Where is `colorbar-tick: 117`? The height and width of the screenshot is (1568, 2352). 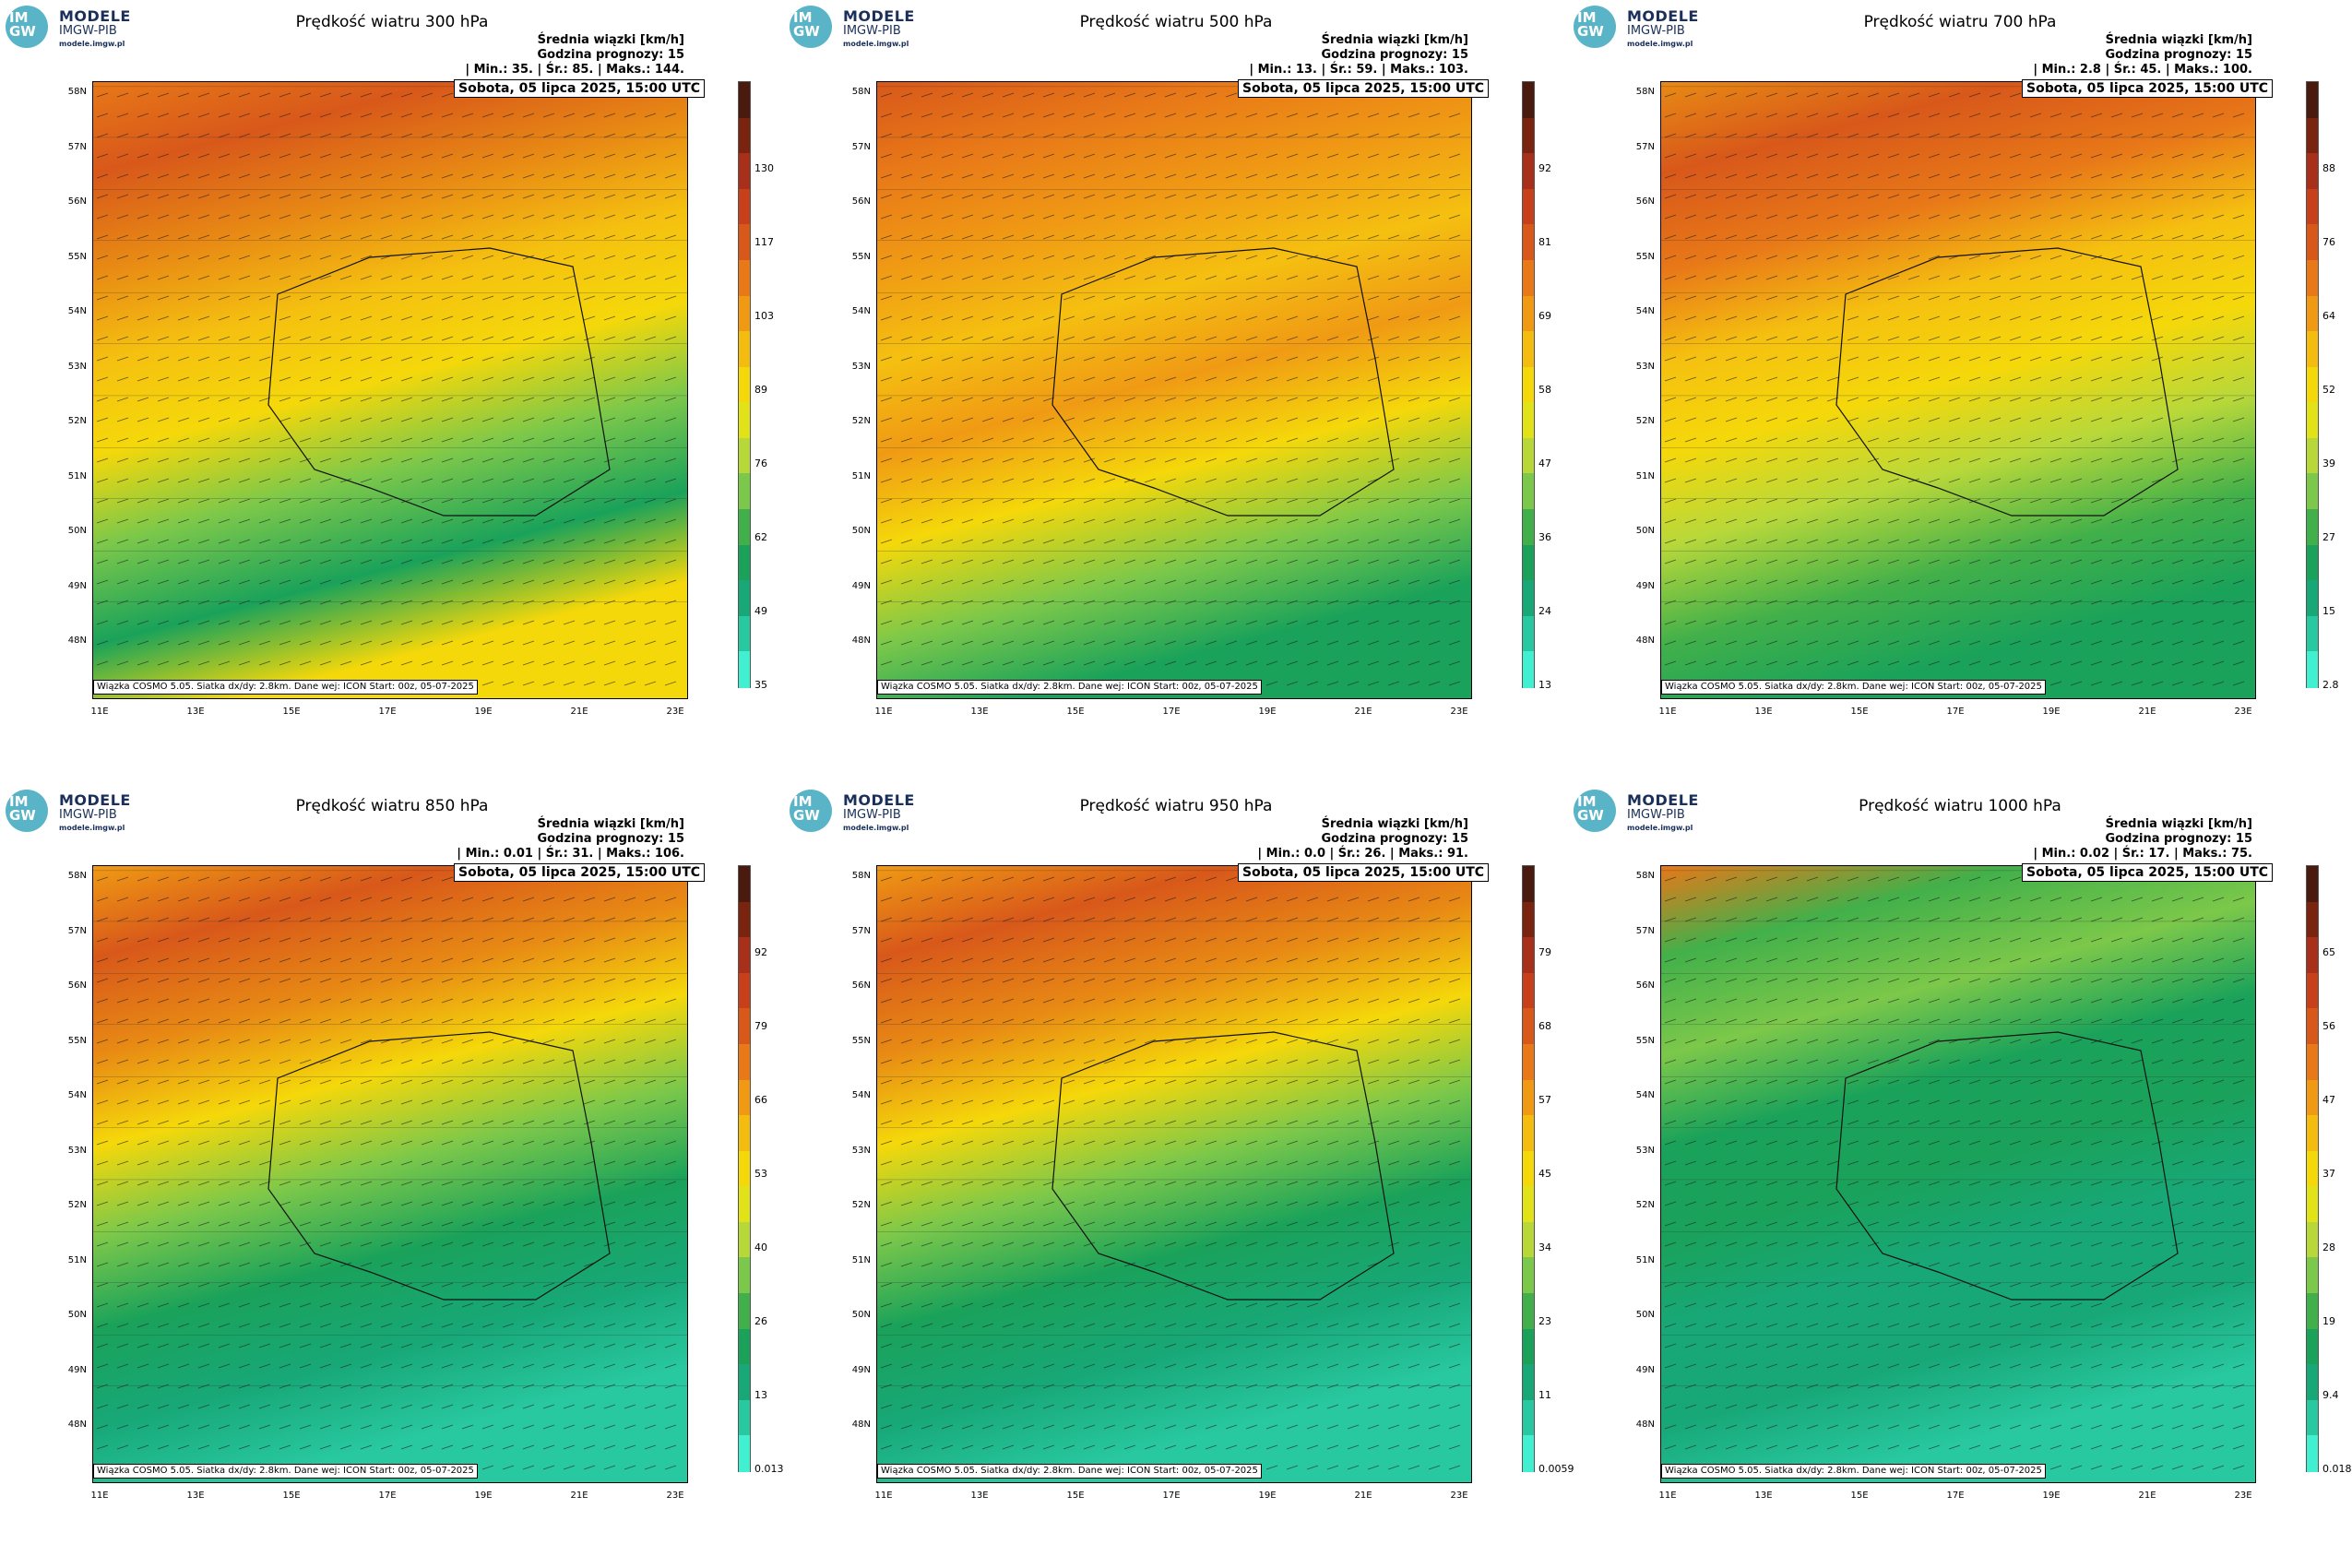 colorbar-tick: 117 is located at coordinates (764, 242).